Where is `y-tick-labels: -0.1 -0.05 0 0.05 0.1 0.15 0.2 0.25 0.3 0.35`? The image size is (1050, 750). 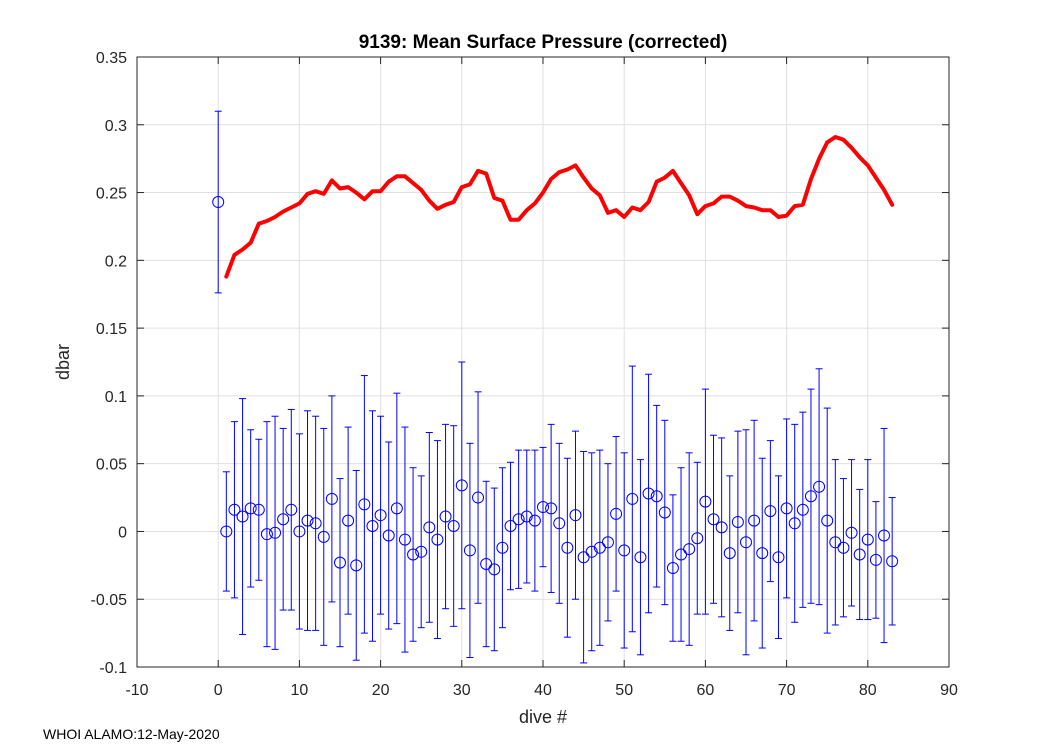 y-tick-labels: -0.1 -0.05 0 0.05 0.1 0.15 0.2 0.25 0.3 0.35 is located at coordinates (109, 363).